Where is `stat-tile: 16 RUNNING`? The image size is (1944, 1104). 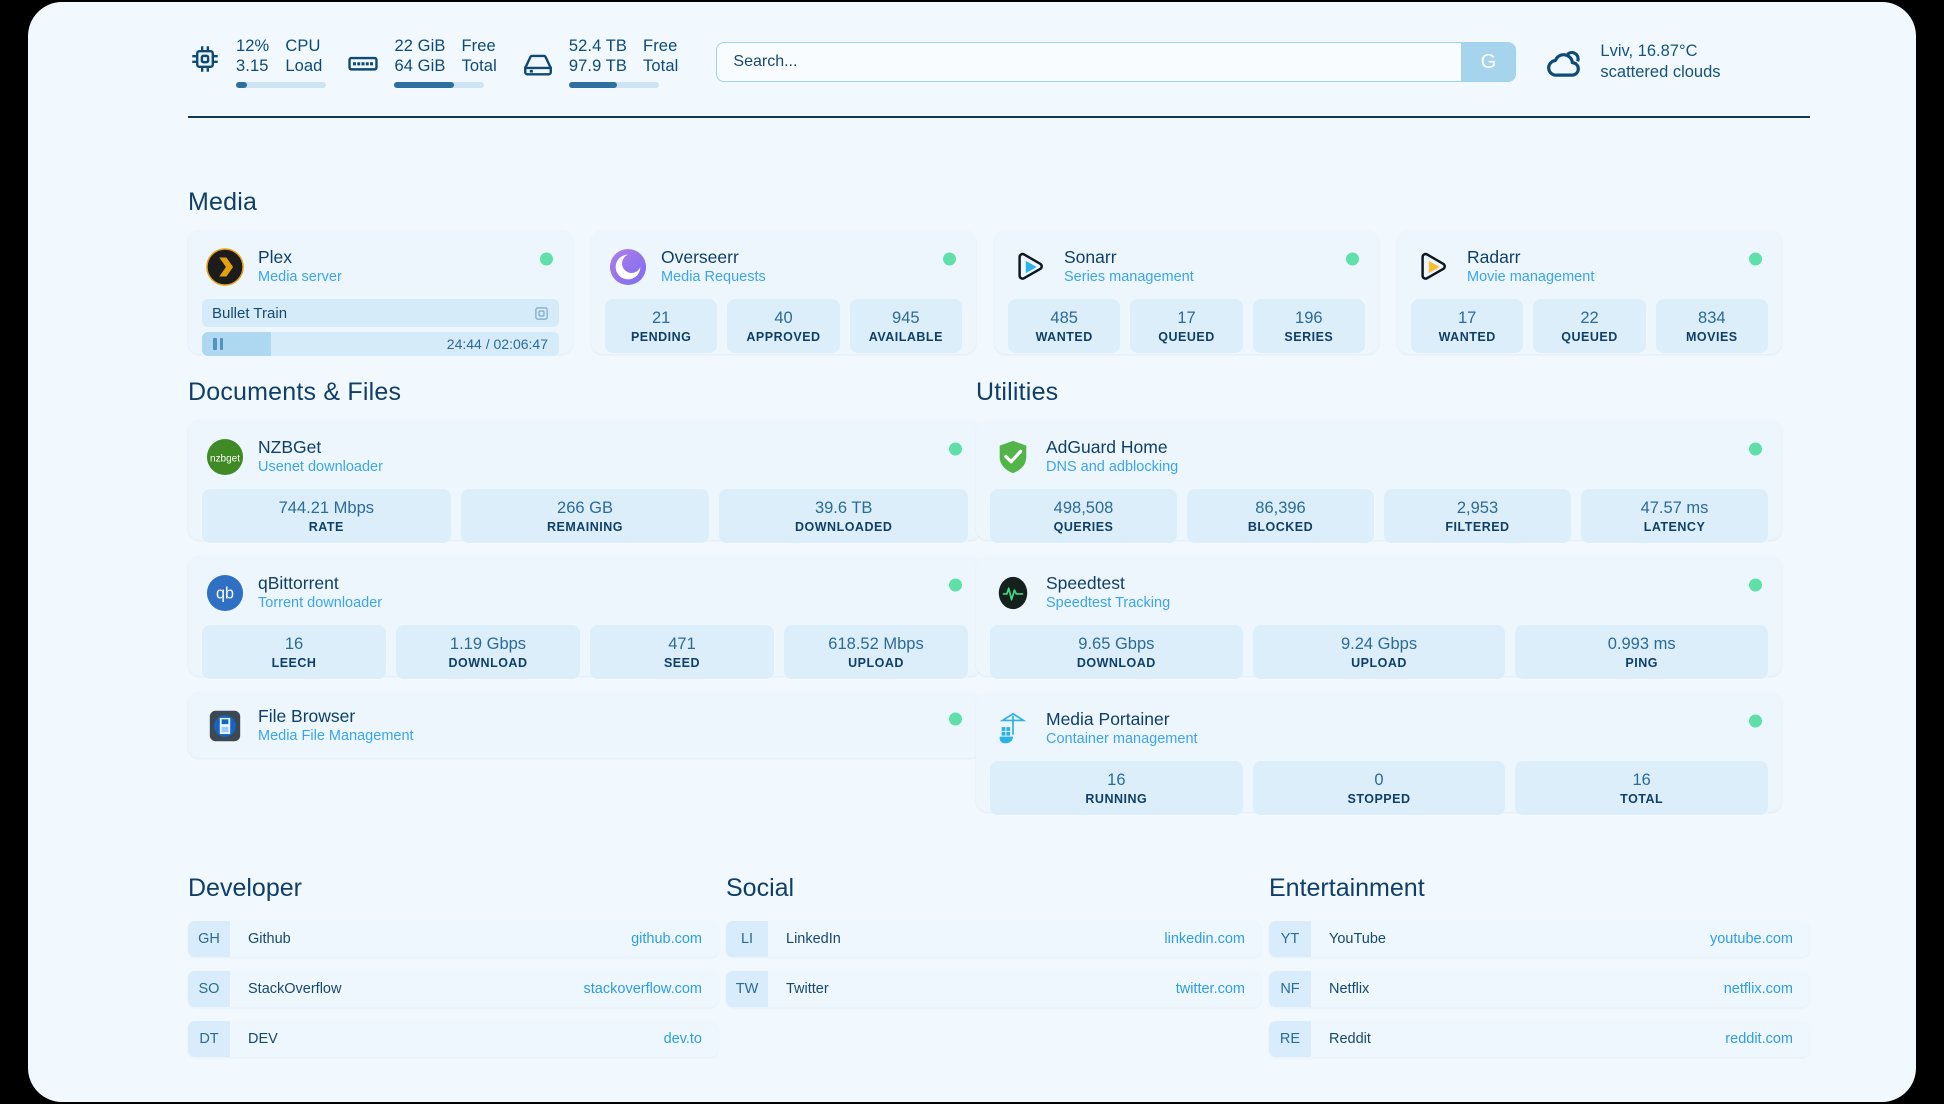 stat-tile: 16 RUNNING is located at coordinates (1116, 788).